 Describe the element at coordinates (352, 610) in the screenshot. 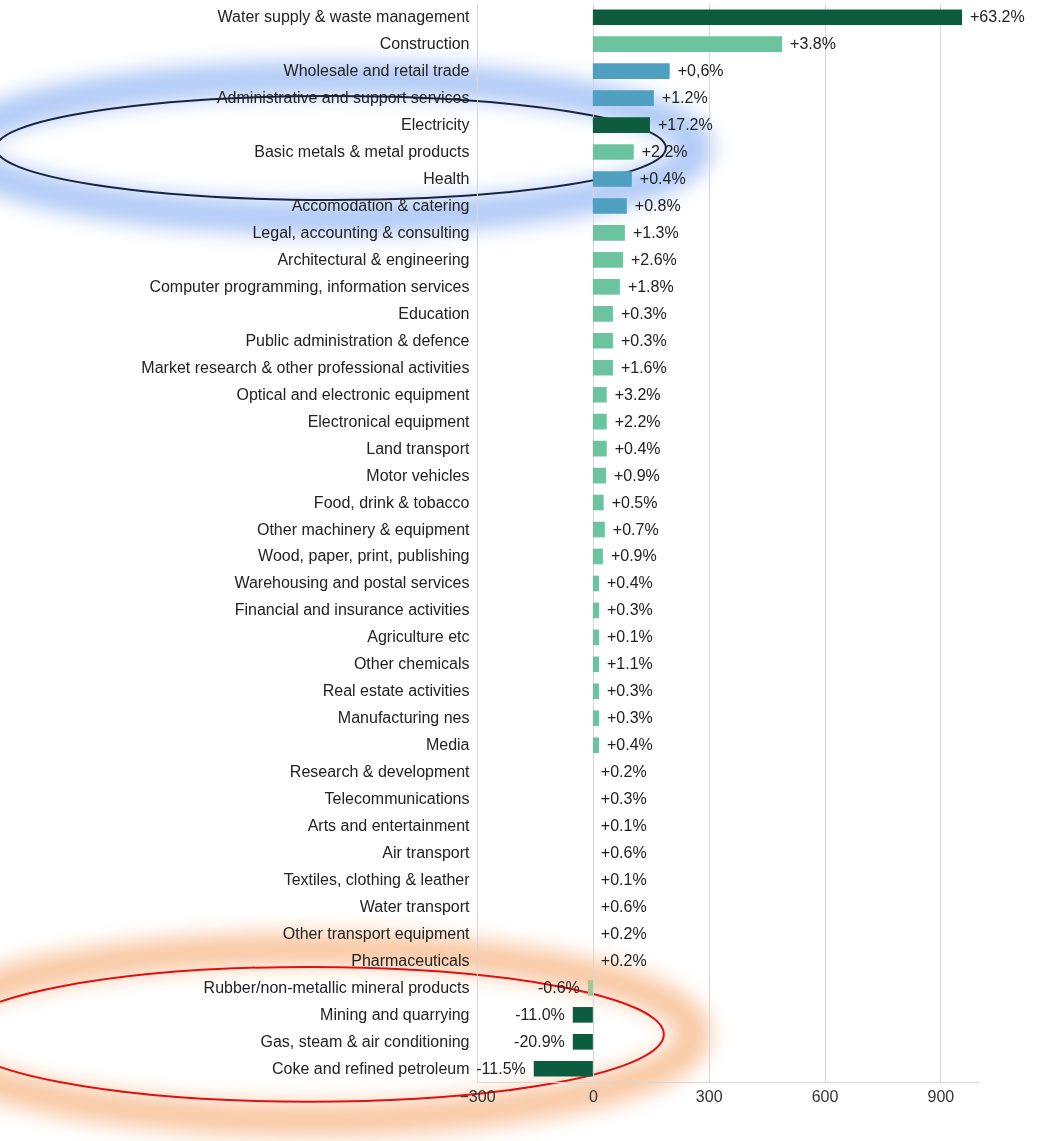

I see `y-tick-label: Financial and insurance activities` at that location.